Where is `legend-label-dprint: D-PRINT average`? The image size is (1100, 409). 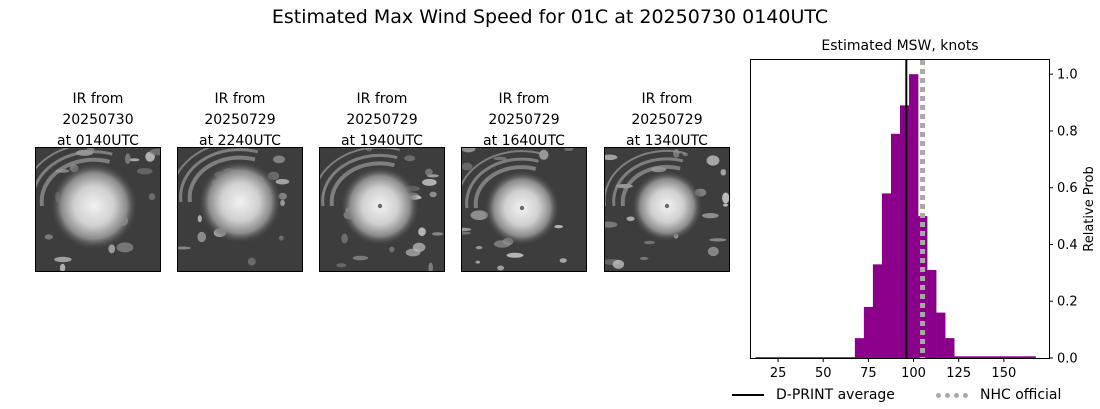
legend-label-dprint: D-PRINT average is located at coordinates (835, 395).